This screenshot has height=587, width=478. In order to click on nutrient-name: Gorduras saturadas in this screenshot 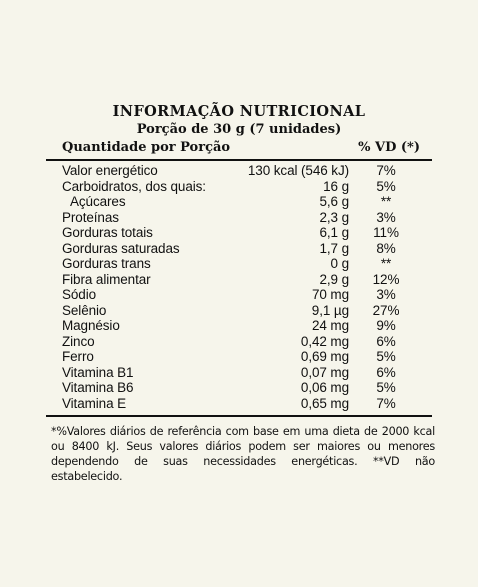, I will do `click(121, 248)`.